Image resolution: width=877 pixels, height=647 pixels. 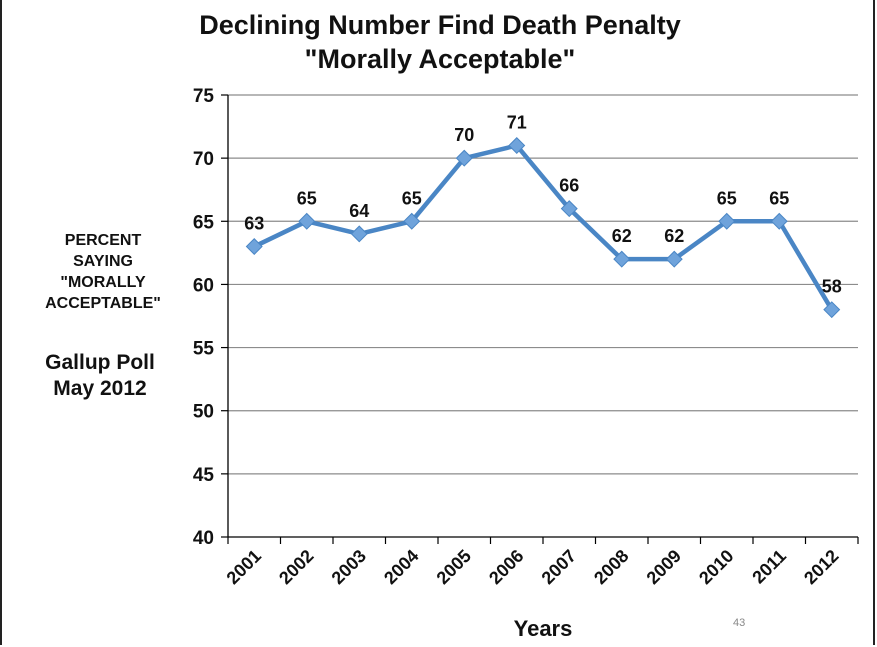 I want to click on x-tick-label: 2007, so click(x=559, y=567).